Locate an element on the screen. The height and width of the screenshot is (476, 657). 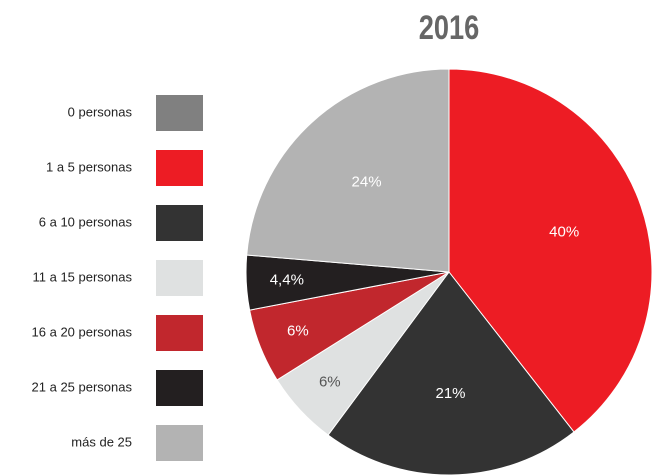
legend-label: 1 a 5 personas is located at coordinates (89, 166).